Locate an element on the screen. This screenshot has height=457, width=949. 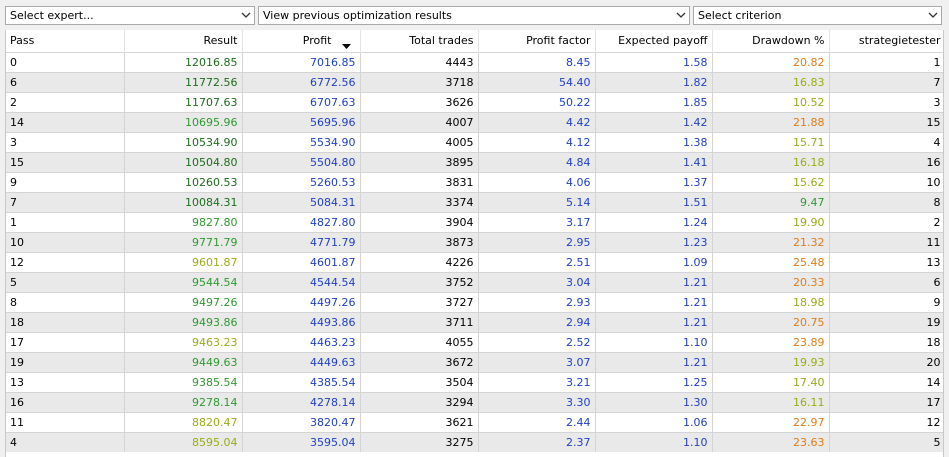
cell-expected-payoff: 1.06 is located at coordinates (654, 421).